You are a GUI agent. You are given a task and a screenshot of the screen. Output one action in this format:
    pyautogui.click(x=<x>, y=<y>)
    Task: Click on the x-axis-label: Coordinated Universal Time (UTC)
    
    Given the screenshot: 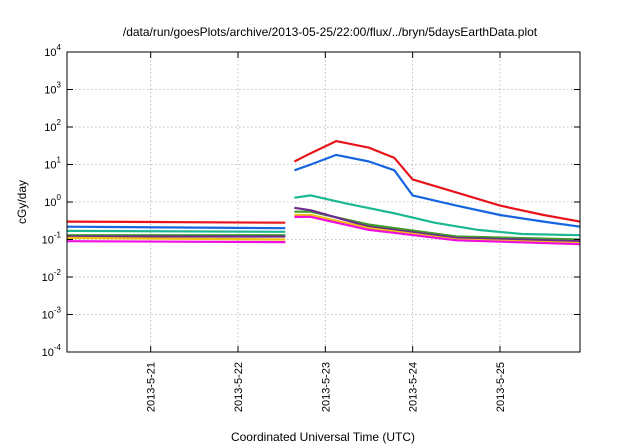 What is the action you would take?
    pyautogui.click(x=323, y=437)
    